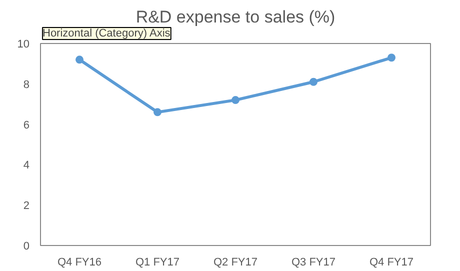 The width and height of the screenshot is (460, 271). I want to click on y-tick-label: 6, so click(26, 125).